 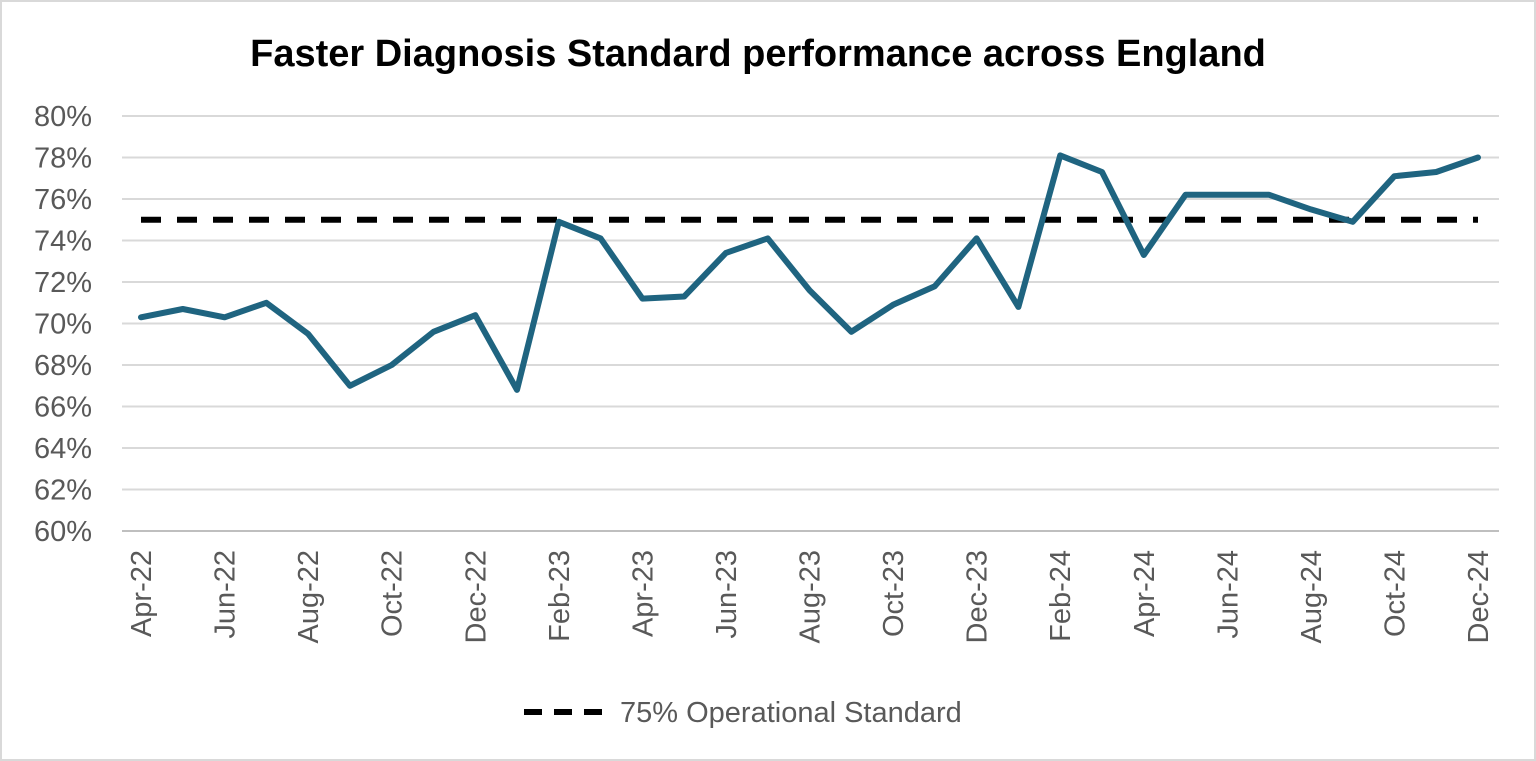 I want to click on legend: 75% Operational Standard, so click(x=743, y=713).